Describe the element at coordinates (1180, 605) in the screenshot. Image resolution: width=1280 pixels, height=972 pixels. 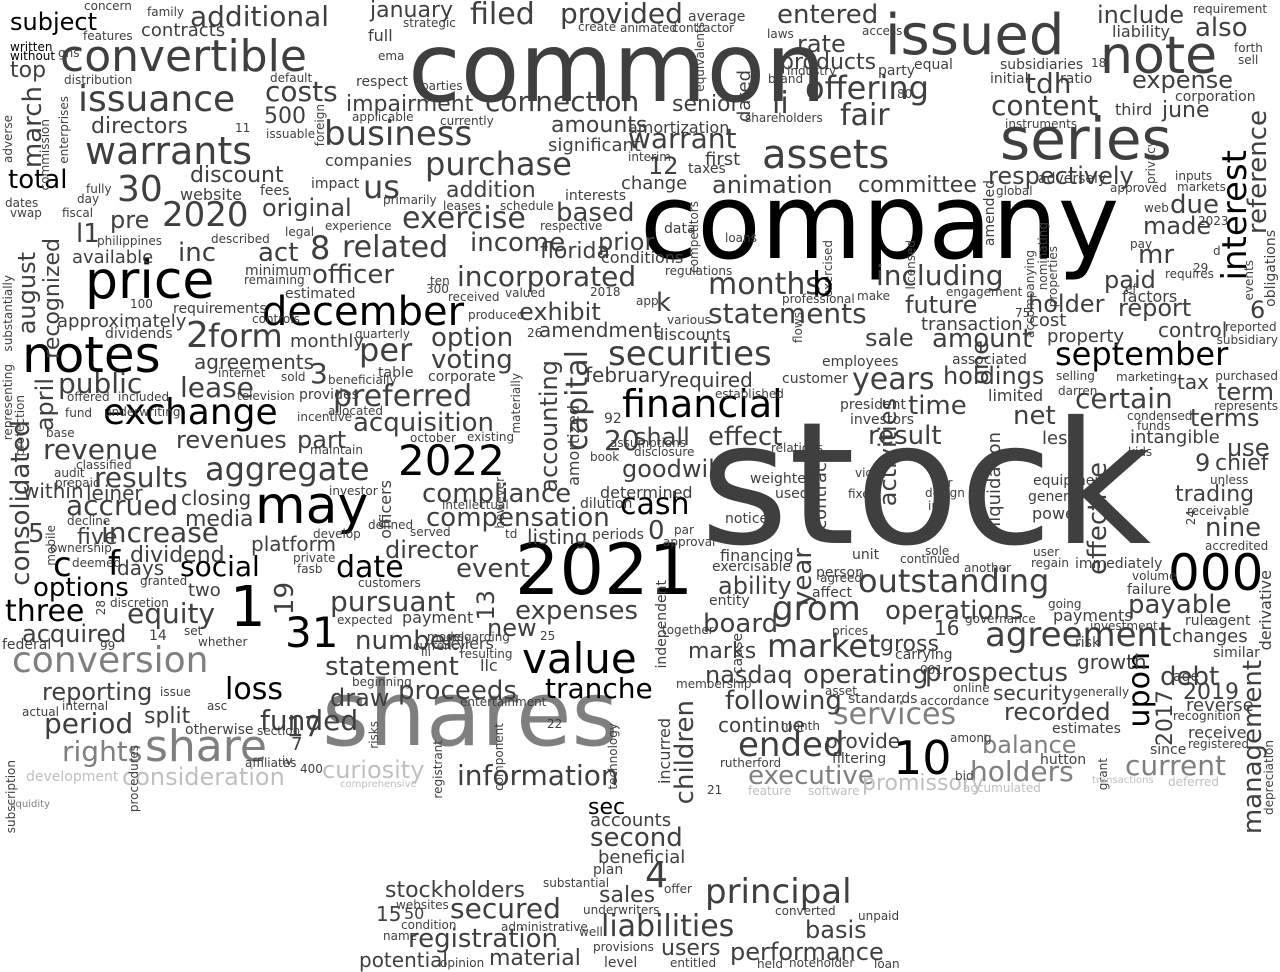
I see `cloud-word: payable` at that location.